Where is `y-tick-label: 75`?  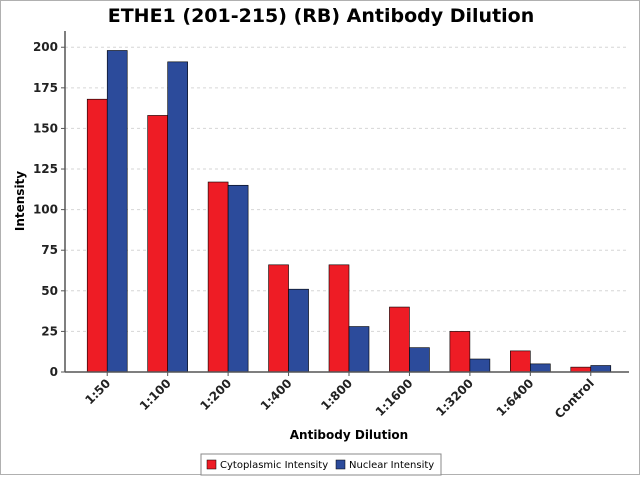 y-tick-label: 75 is located at coordinates (49, 250).